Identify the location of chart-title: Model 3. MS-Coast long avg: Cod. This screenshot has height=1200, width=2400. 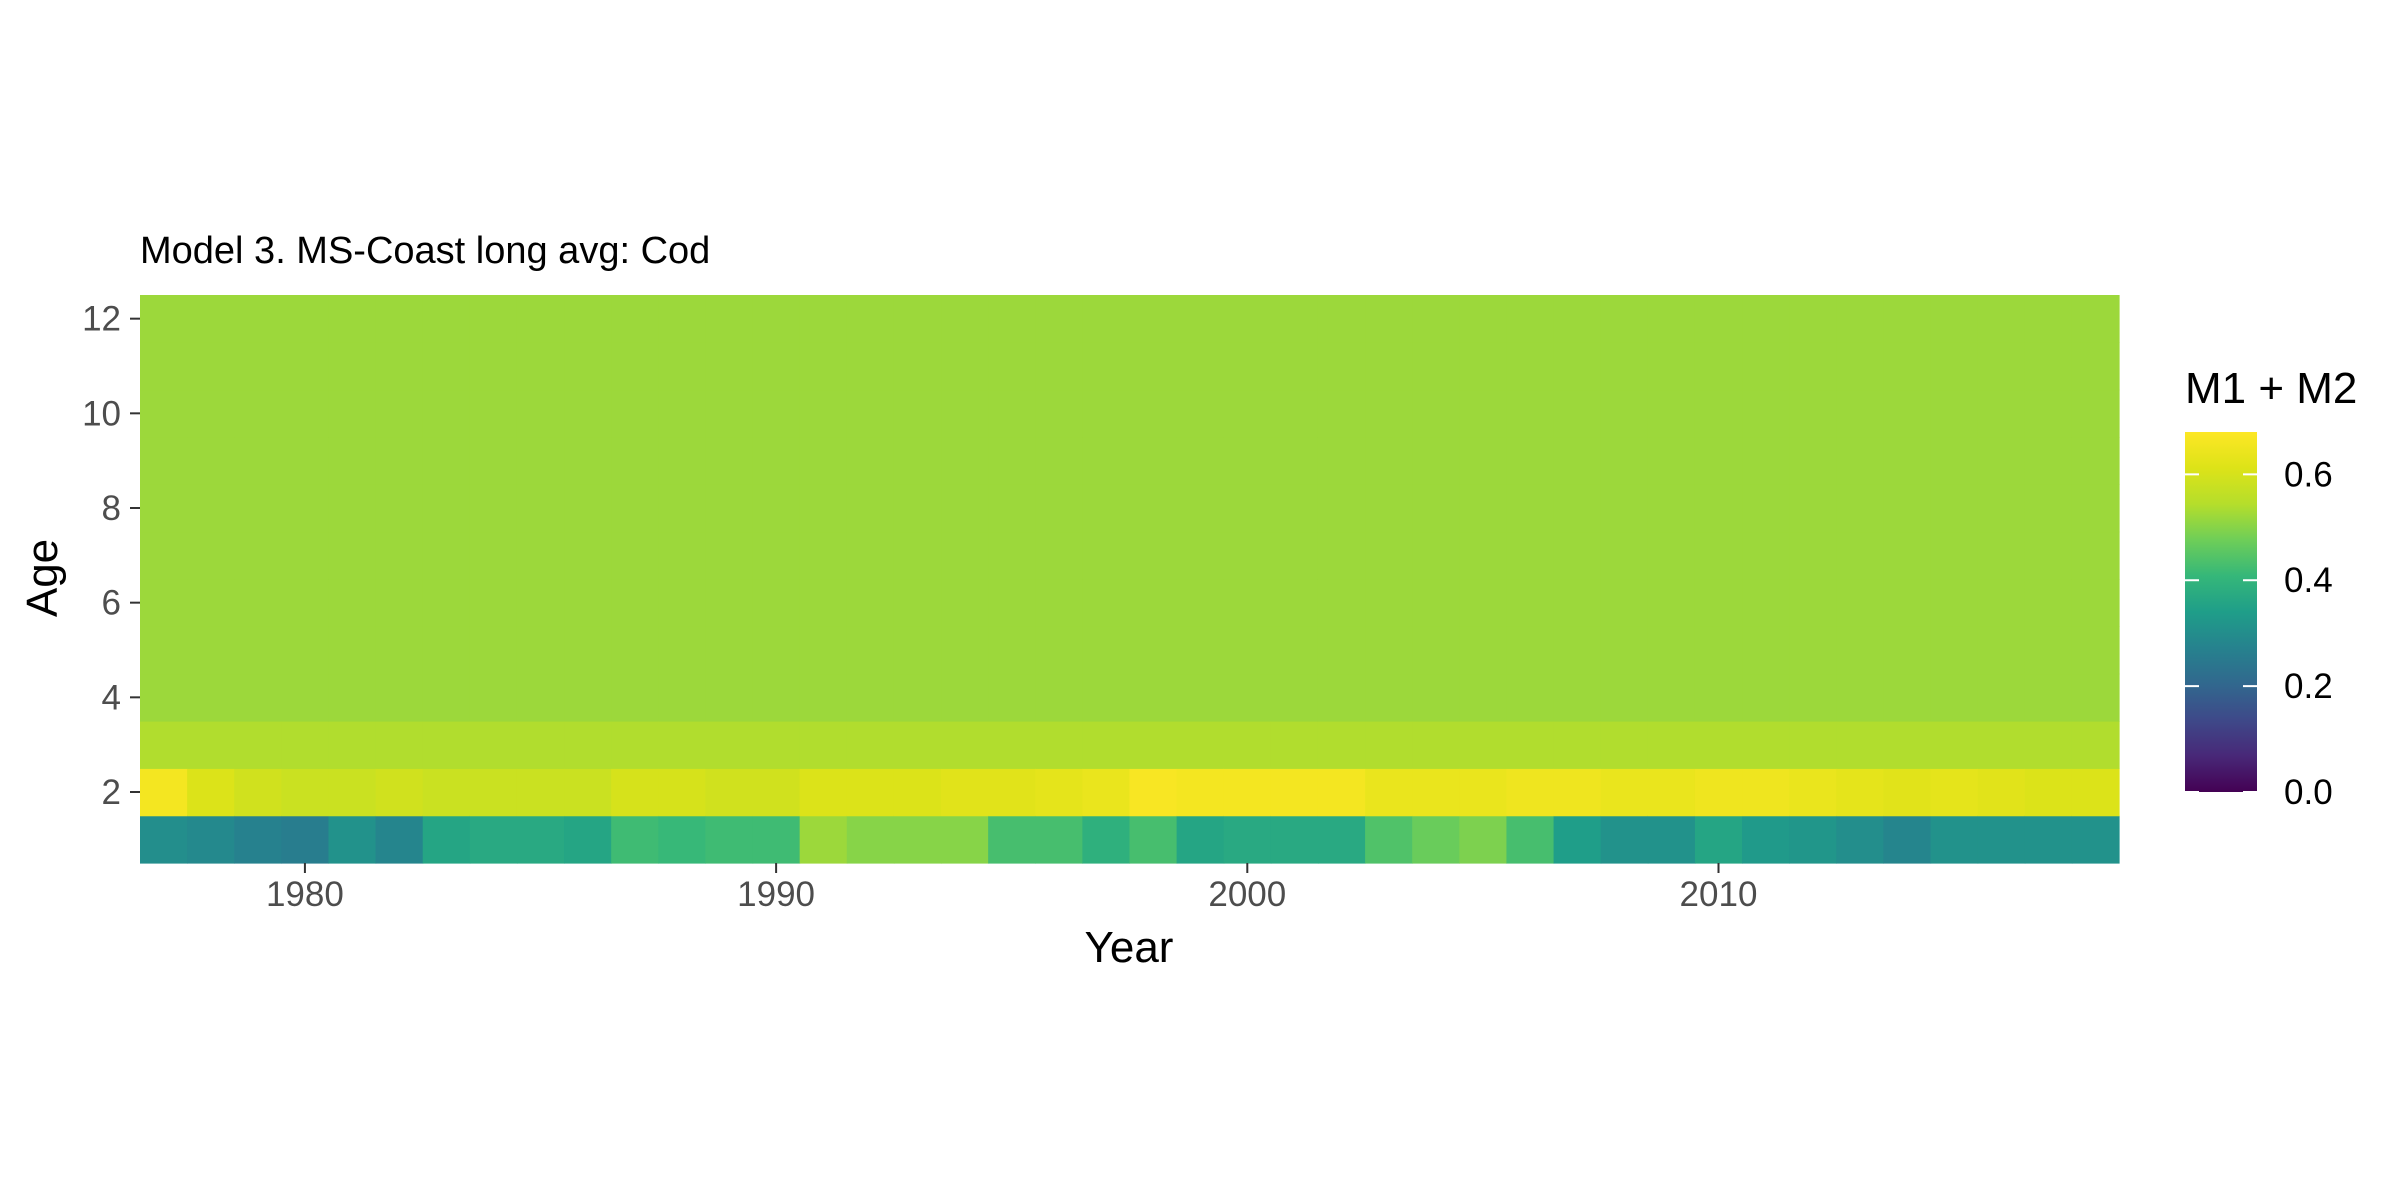
(425, 251).